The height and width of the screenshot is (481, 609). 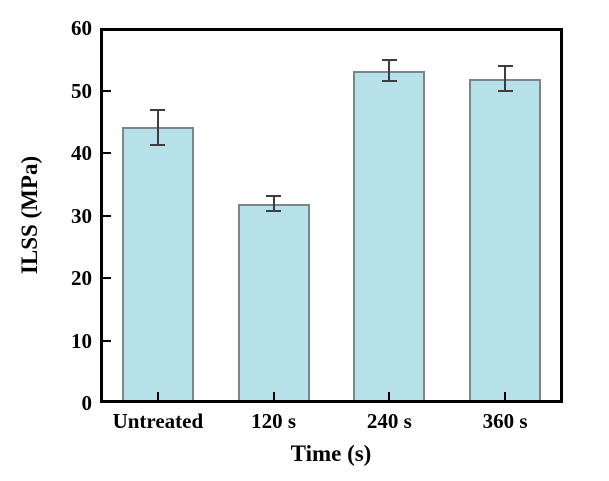 I want to click on y-axis-tick-label: 30, so click(x=81, y=215).